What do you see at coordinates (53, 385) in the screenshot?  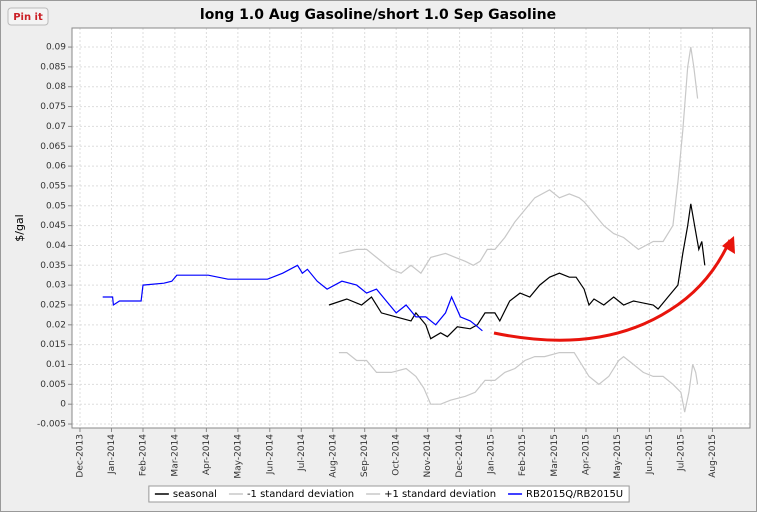 I see `y-tick-label: 0.005` at bounding box center [53, 385].